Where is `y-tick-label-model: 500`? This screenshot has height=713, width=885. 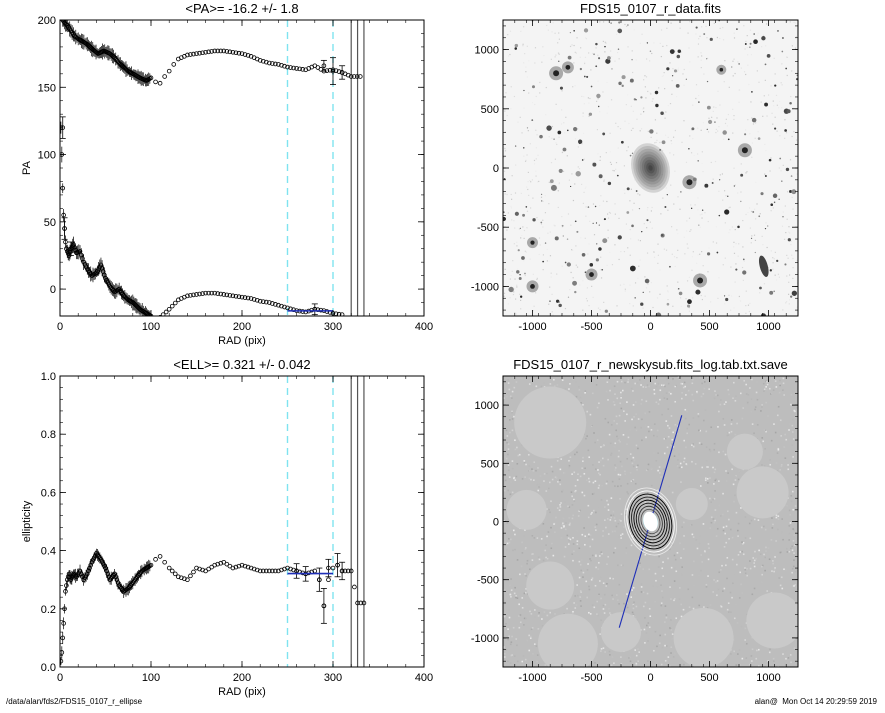 y-tick-label-model: 500 is located at coordinates (490, 464).